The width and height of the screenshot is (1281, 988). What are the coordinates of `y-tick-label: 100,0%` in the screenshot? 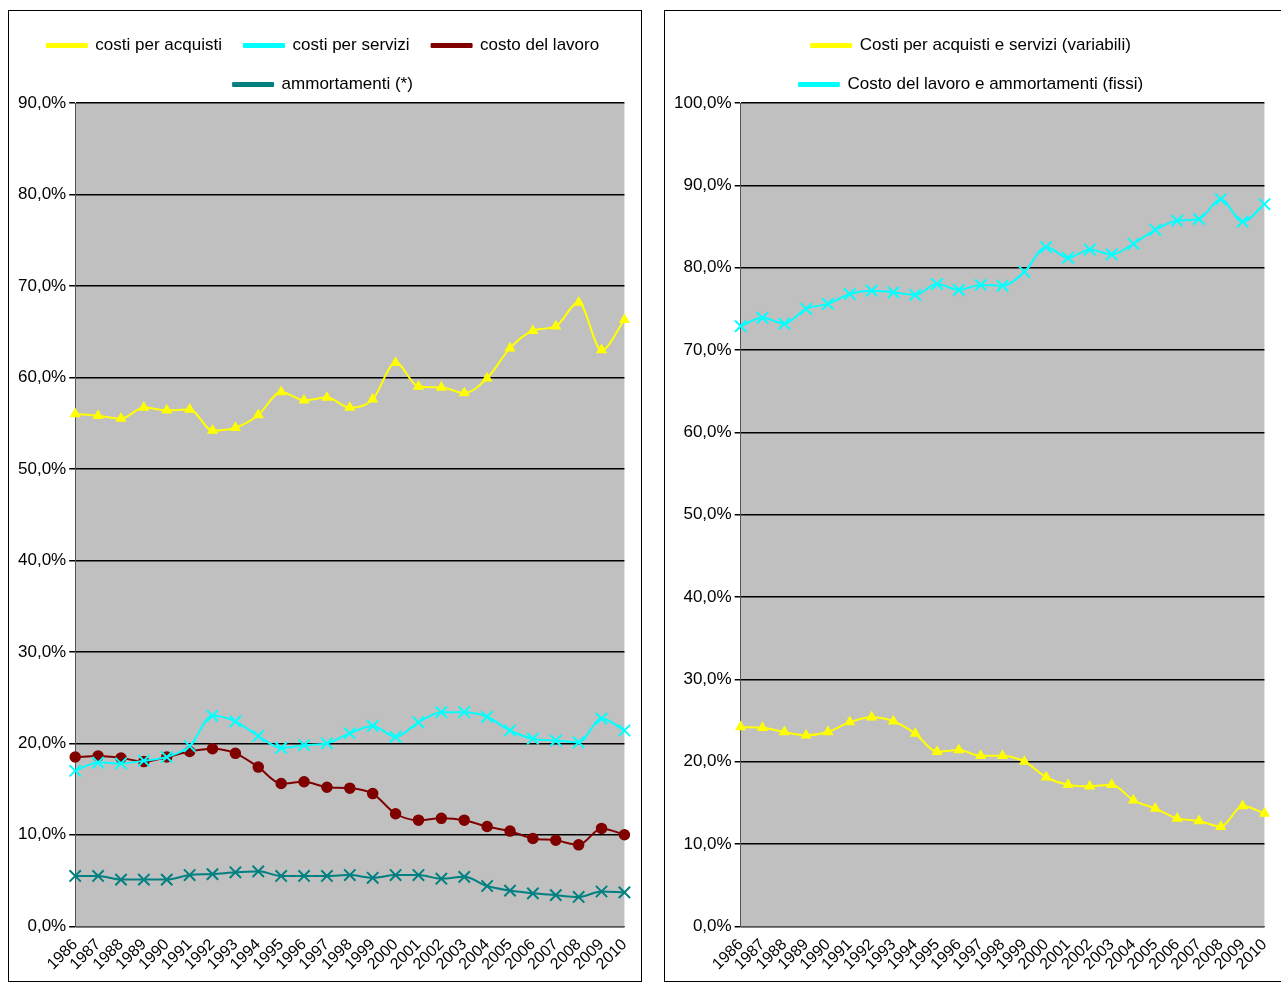 It's located at (702, 102).